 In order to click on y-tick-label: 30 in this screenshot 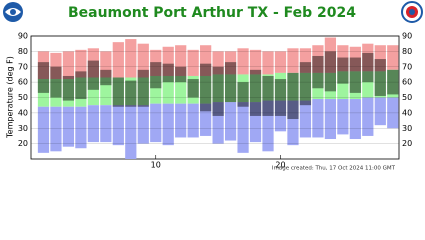, I will do `click(23, 128)`.